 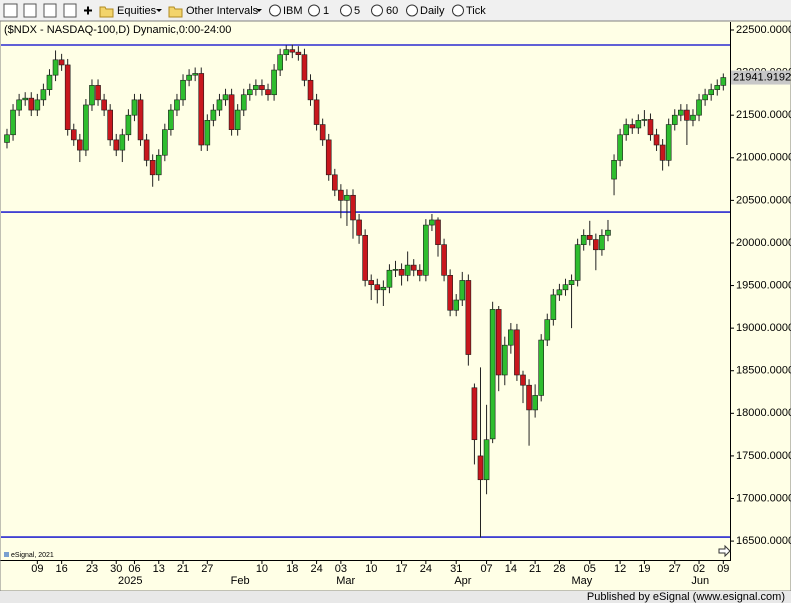 What do you see at coordinates (763, 30) in the screenshot?
I see `y-tick-label: 22500.0000` at bounding box center [763, 30].